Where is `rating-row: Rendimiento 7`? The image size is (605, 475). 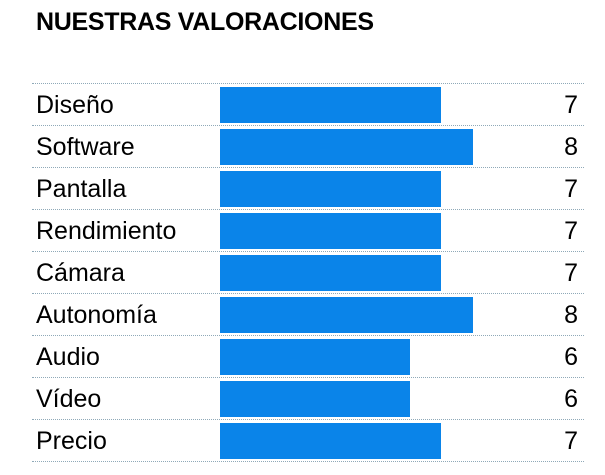
rating-row: Rendimiento 7 is located at coordinates (308, 231).